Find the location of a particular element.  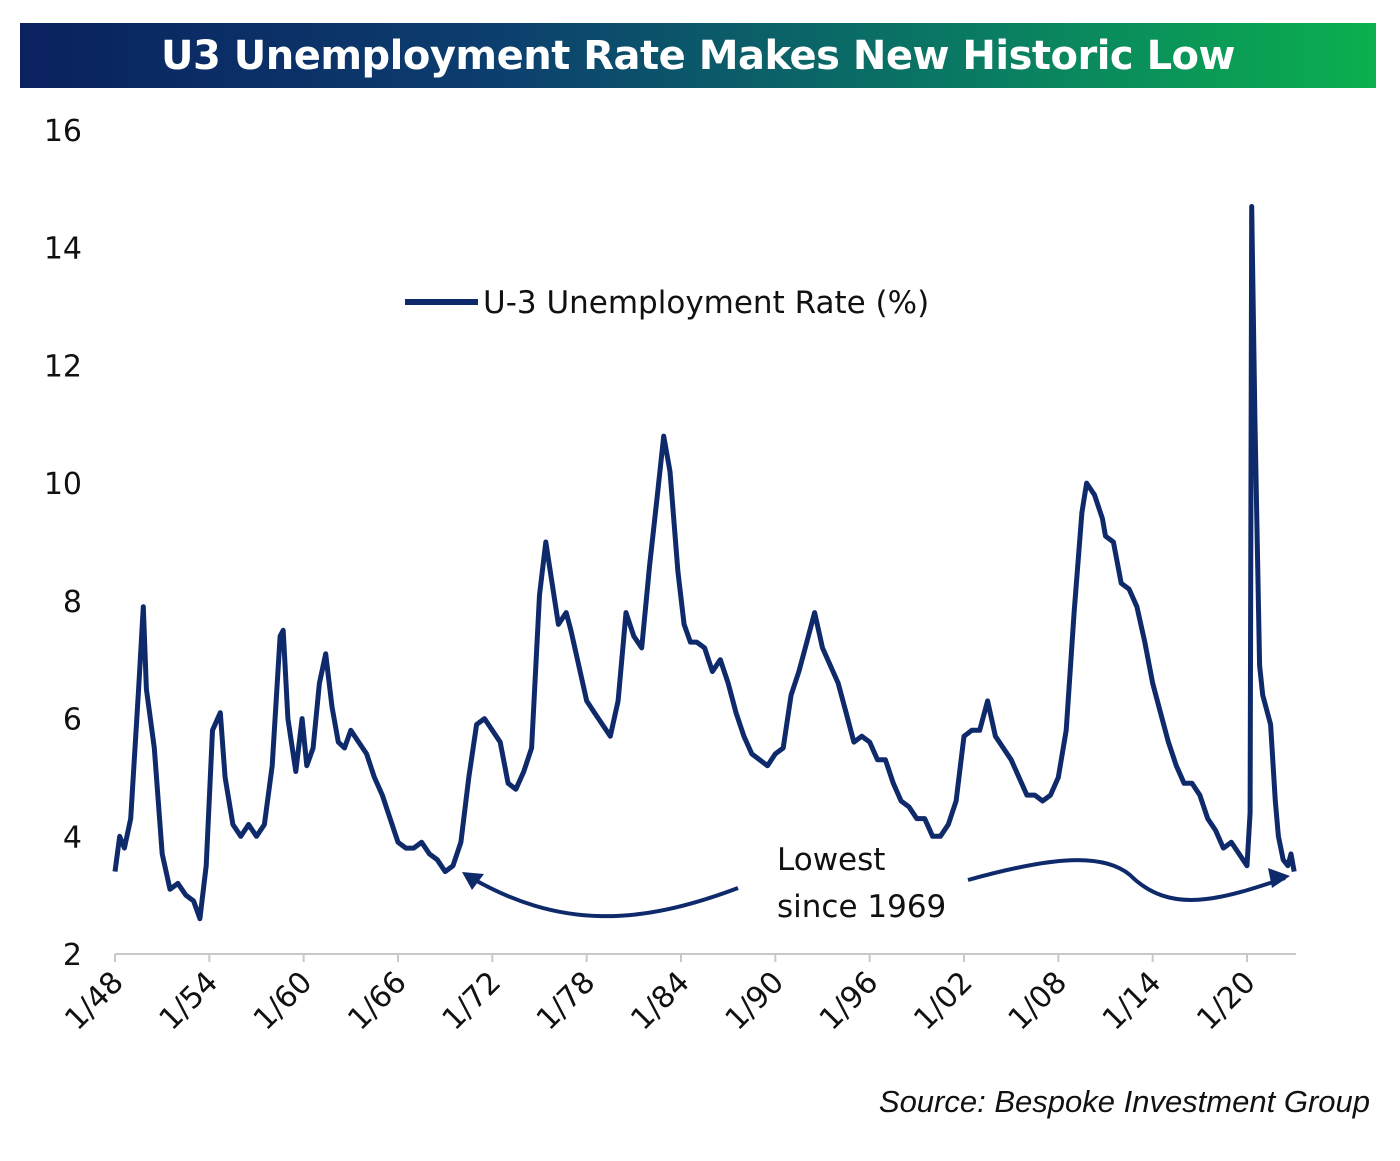

y-tick-label: 8 is located at coordinates (72, 602).